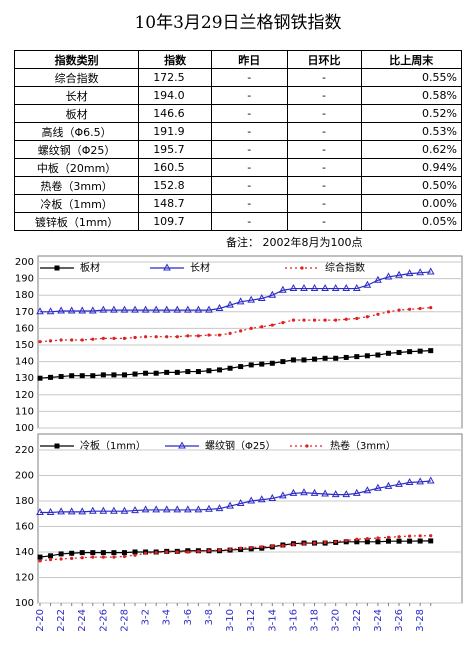  I want to click on y-tick-label: 180, so click(24, 295).